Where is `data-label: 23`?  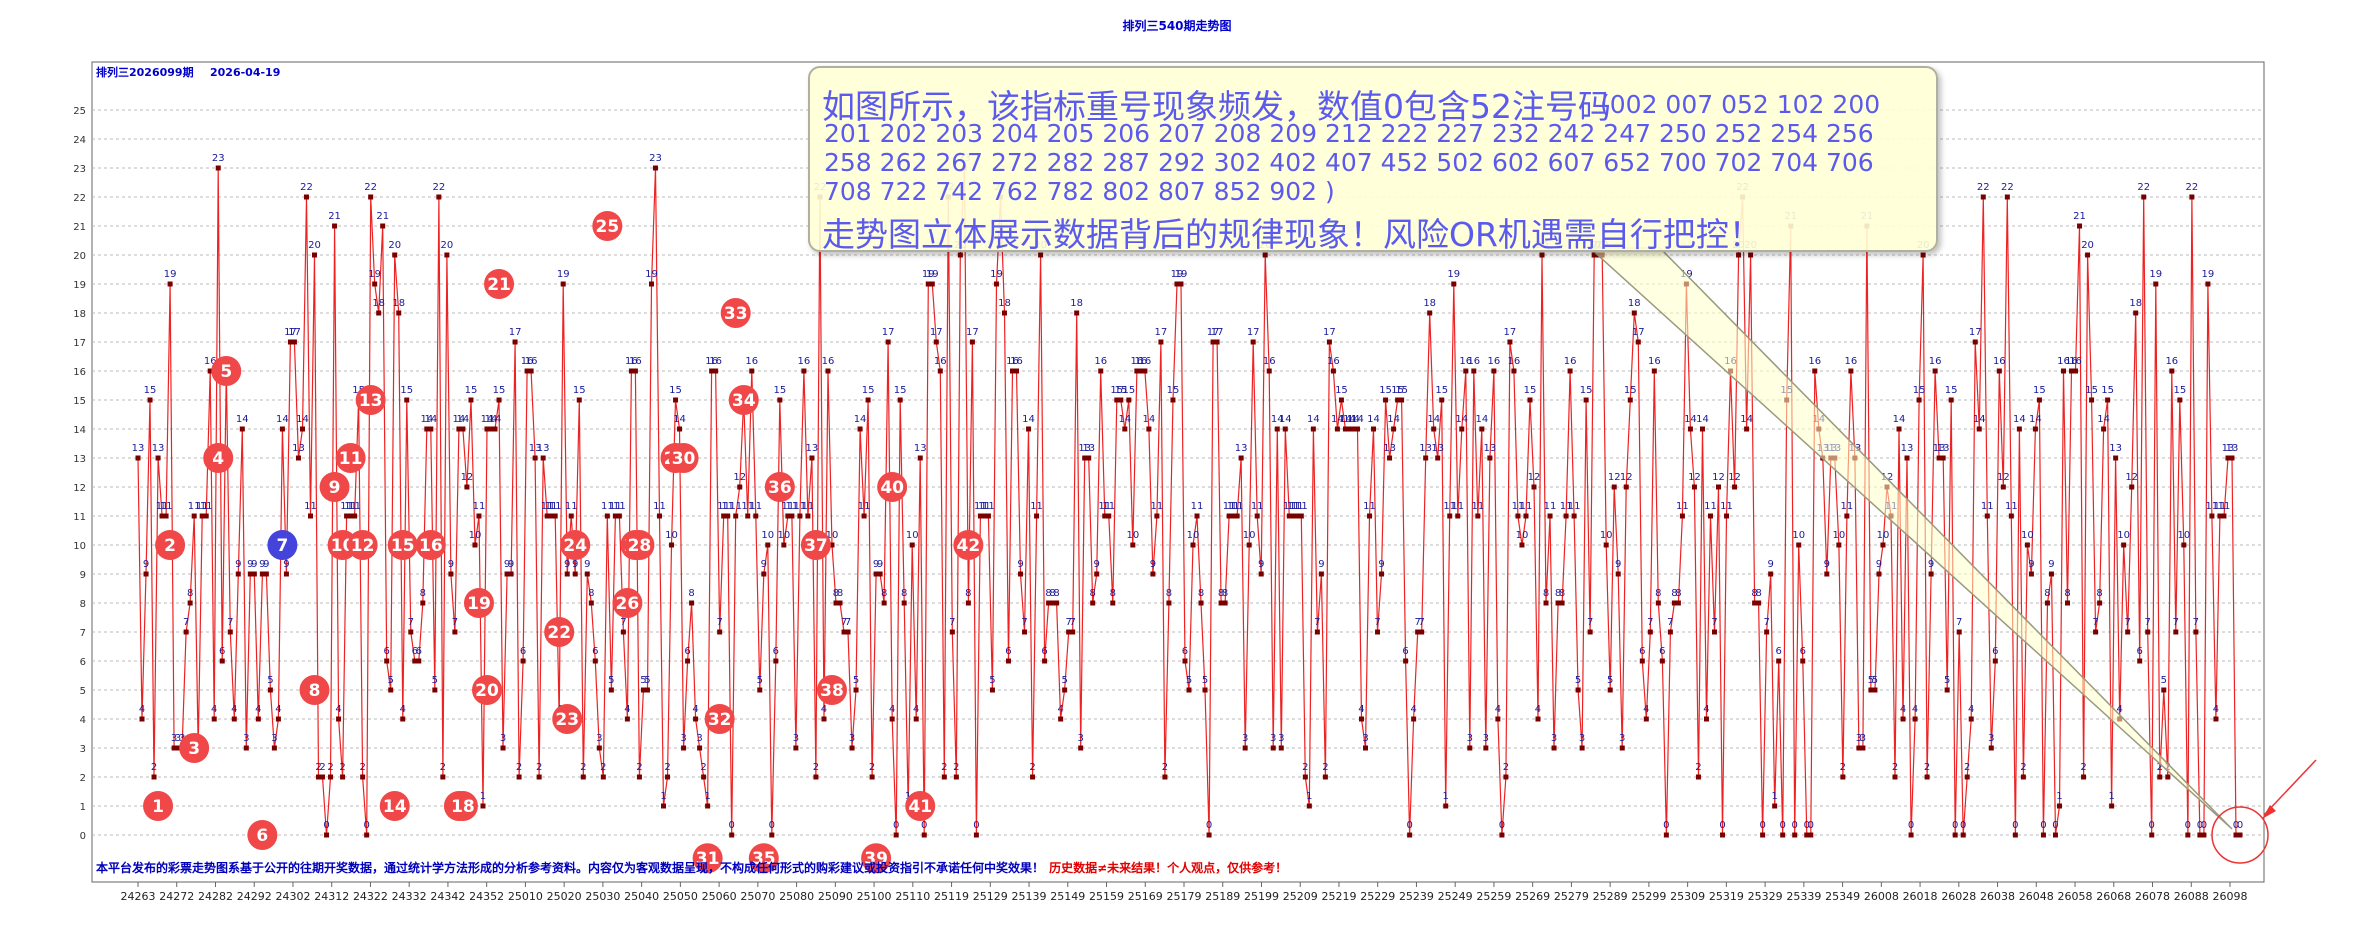
data-label: 23 is located at coordinates (218, 158).